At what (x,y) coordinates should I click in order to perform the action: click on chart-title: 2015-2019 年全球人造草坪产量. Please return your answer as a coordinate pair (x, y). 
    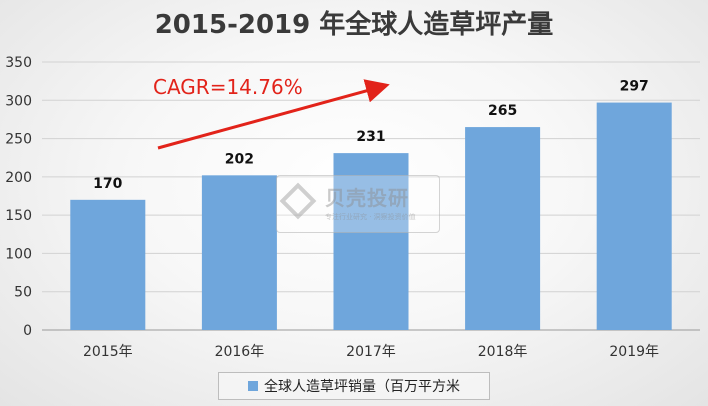
    Looking at the image, I should click on (354, 25).